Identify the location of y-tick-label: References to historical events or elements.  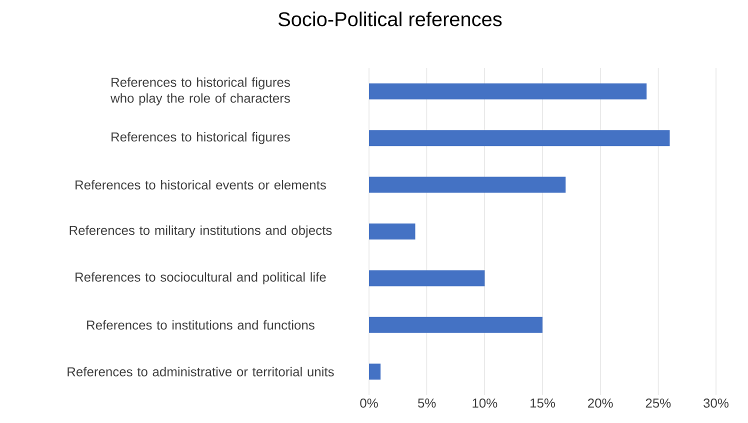
(201, 185).